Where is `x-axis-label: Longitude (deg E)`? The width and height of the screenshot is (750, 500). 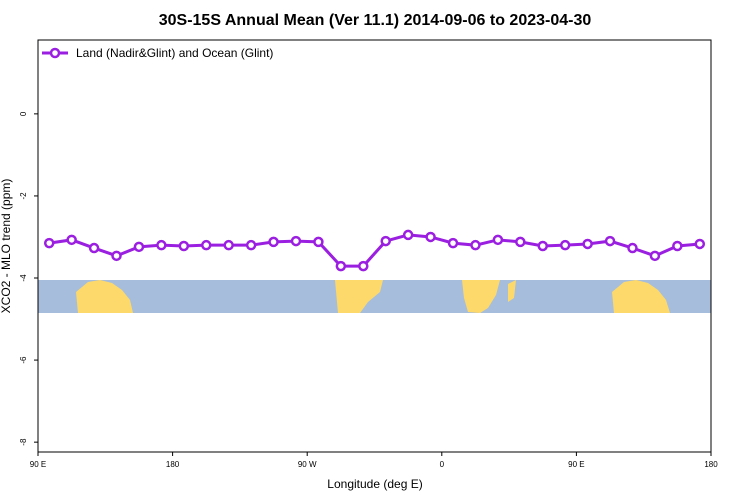 x-axis-label: Longitude (deg E) is located at coordinates (374, 484).